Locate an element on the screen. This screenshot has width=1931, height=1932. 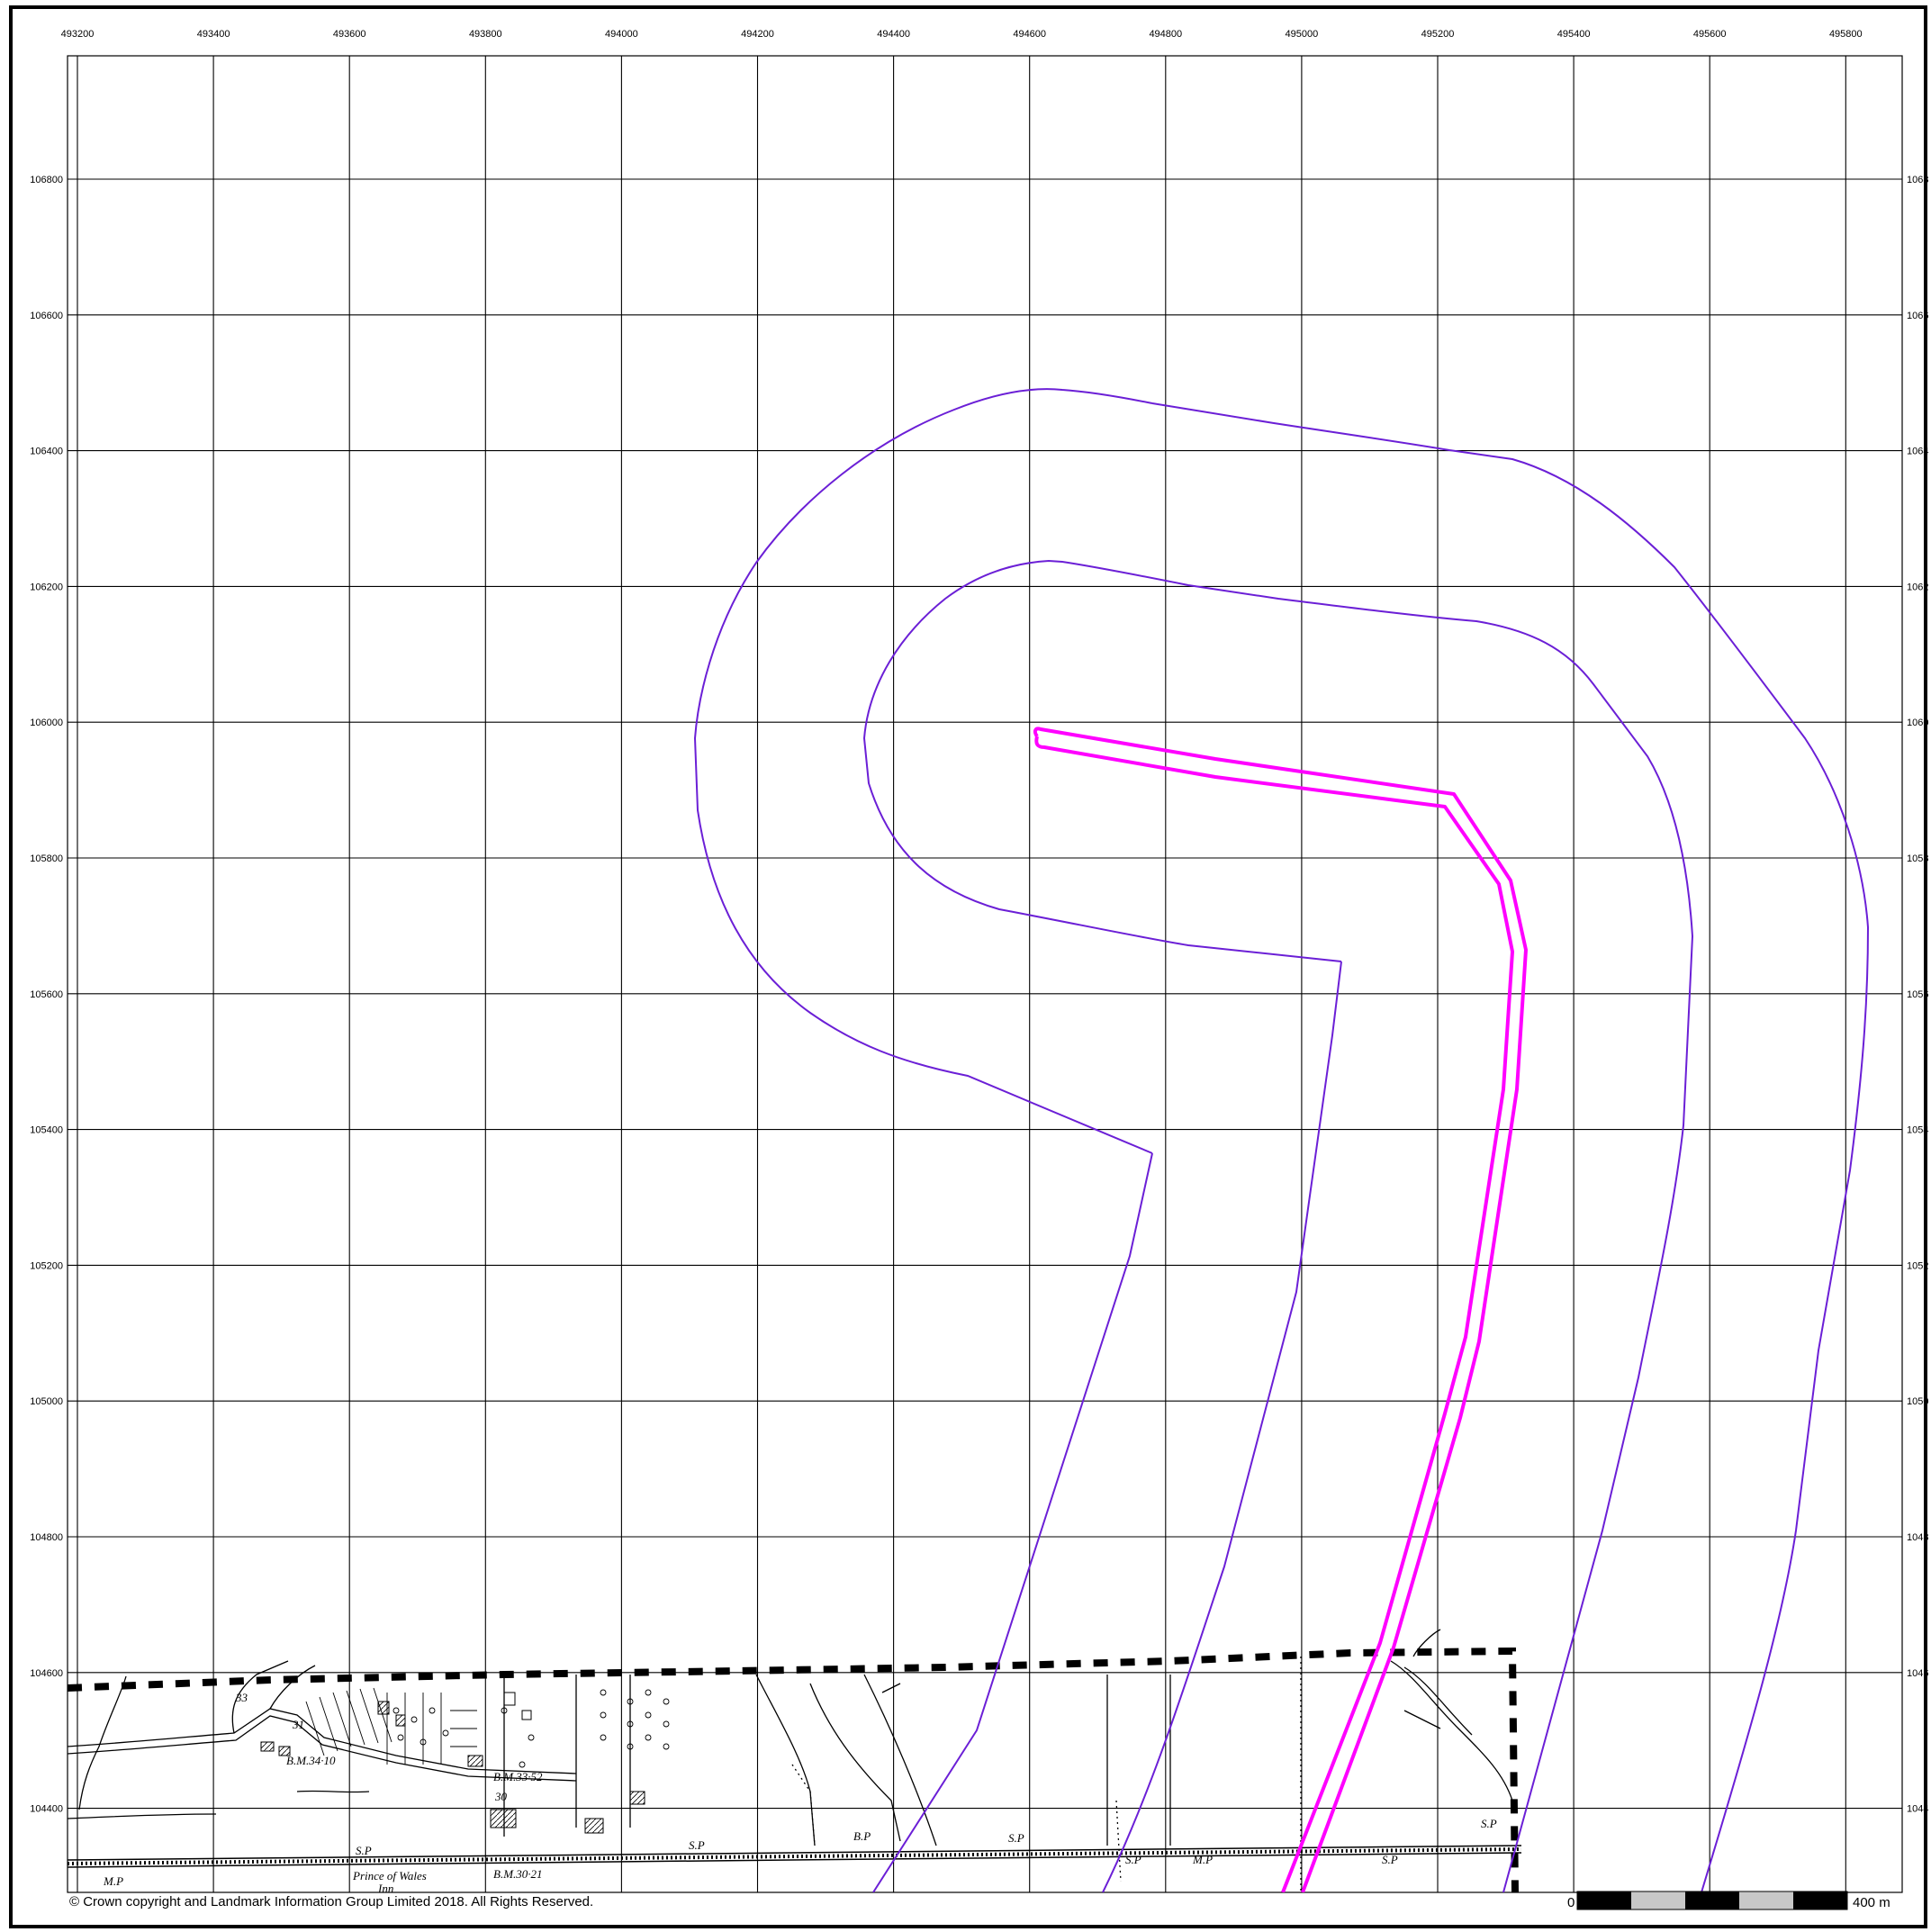
road-west is located at coordinates (322, 1741).